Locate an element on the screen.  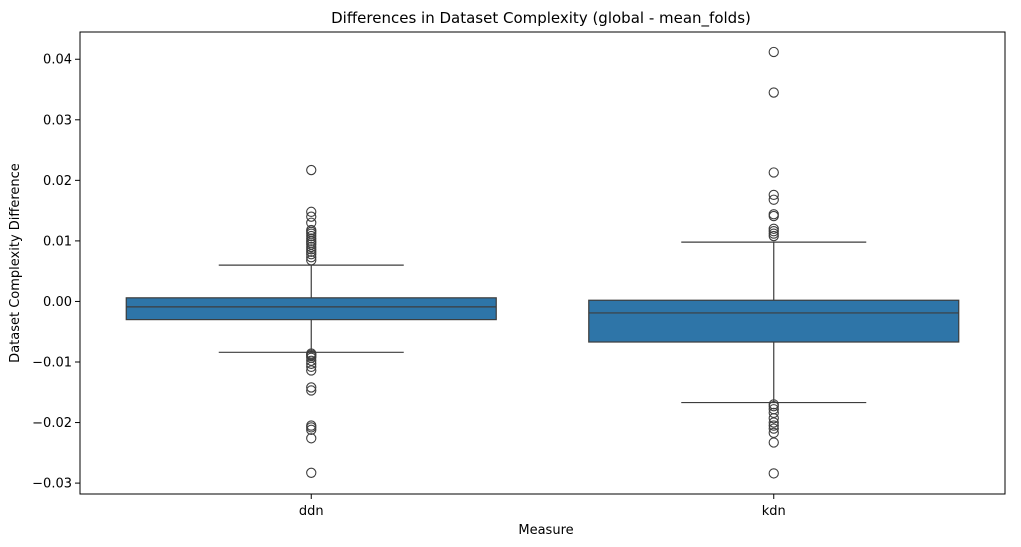
x-axis: ddn kdn is located at coordinates (542, 506).